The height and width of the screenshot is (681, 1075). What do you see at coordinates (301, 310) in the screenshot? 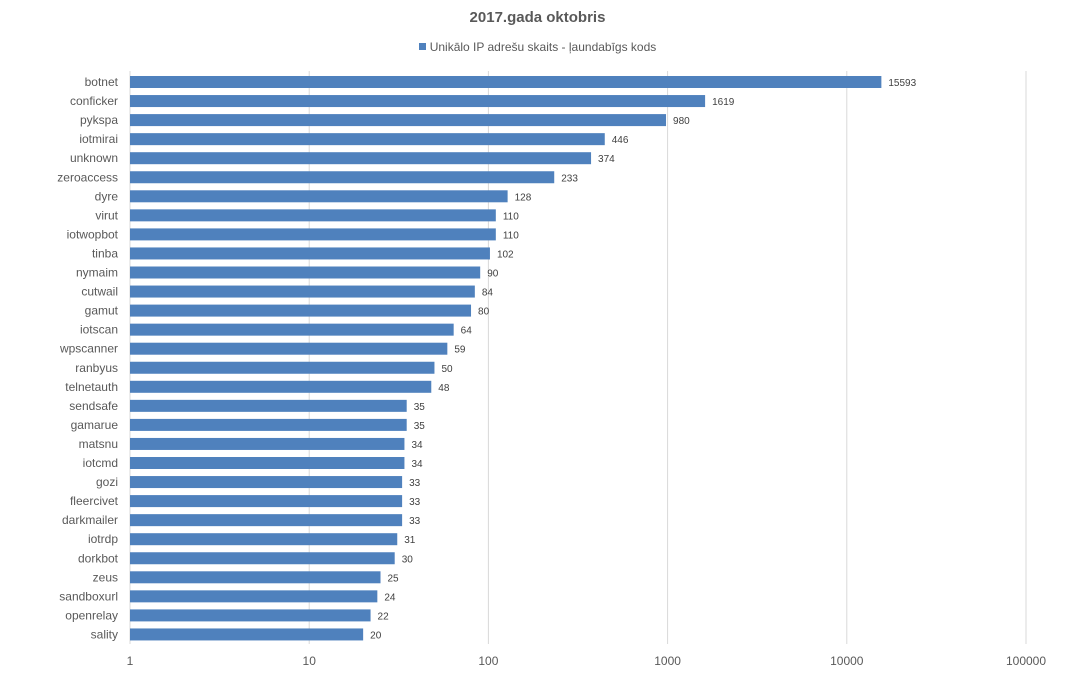
I see `bar-gamut` at bounding box center [301, 310].